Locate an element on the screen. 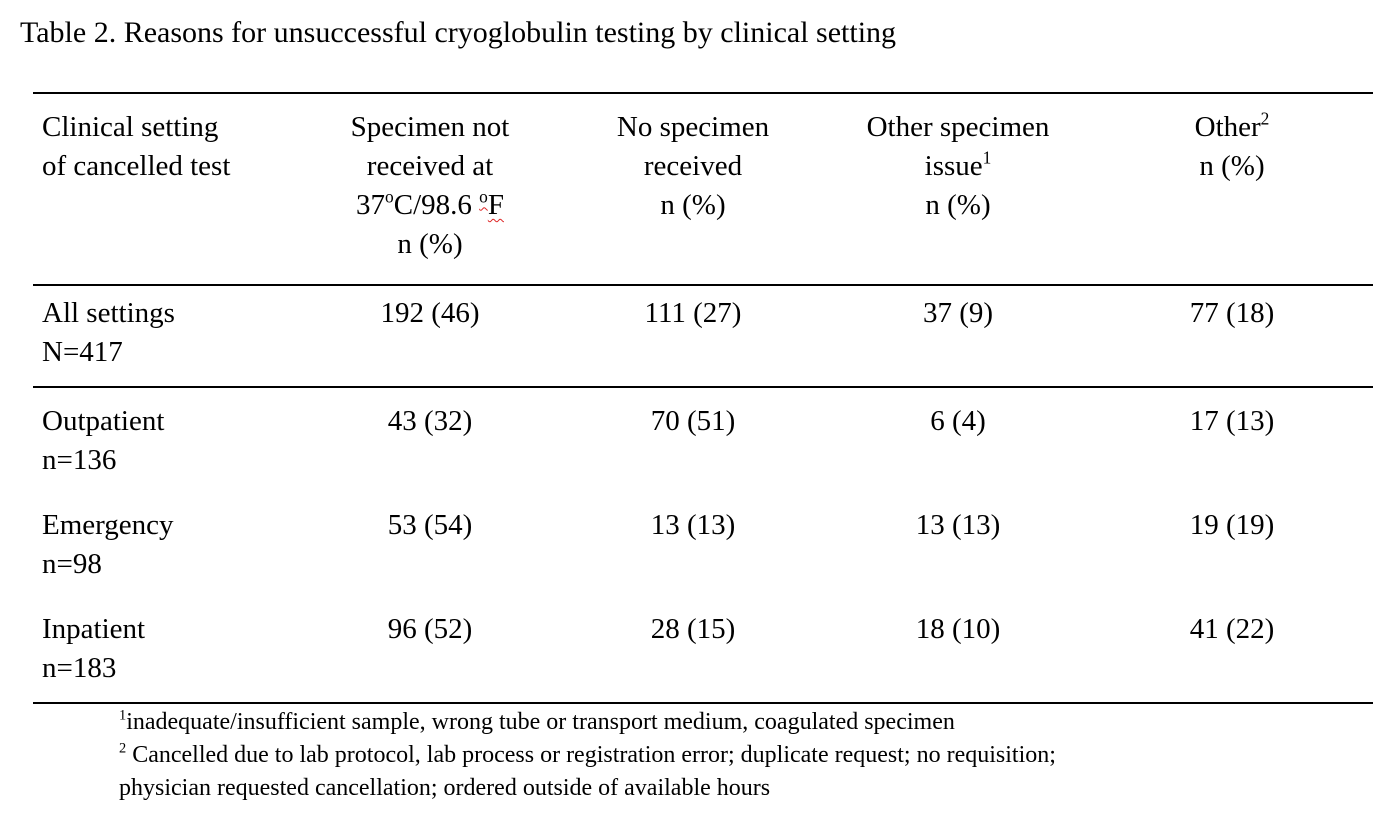 The image size is (1400, 824). row-label: Inpatient n=183 is located at coordinates (93, 649).